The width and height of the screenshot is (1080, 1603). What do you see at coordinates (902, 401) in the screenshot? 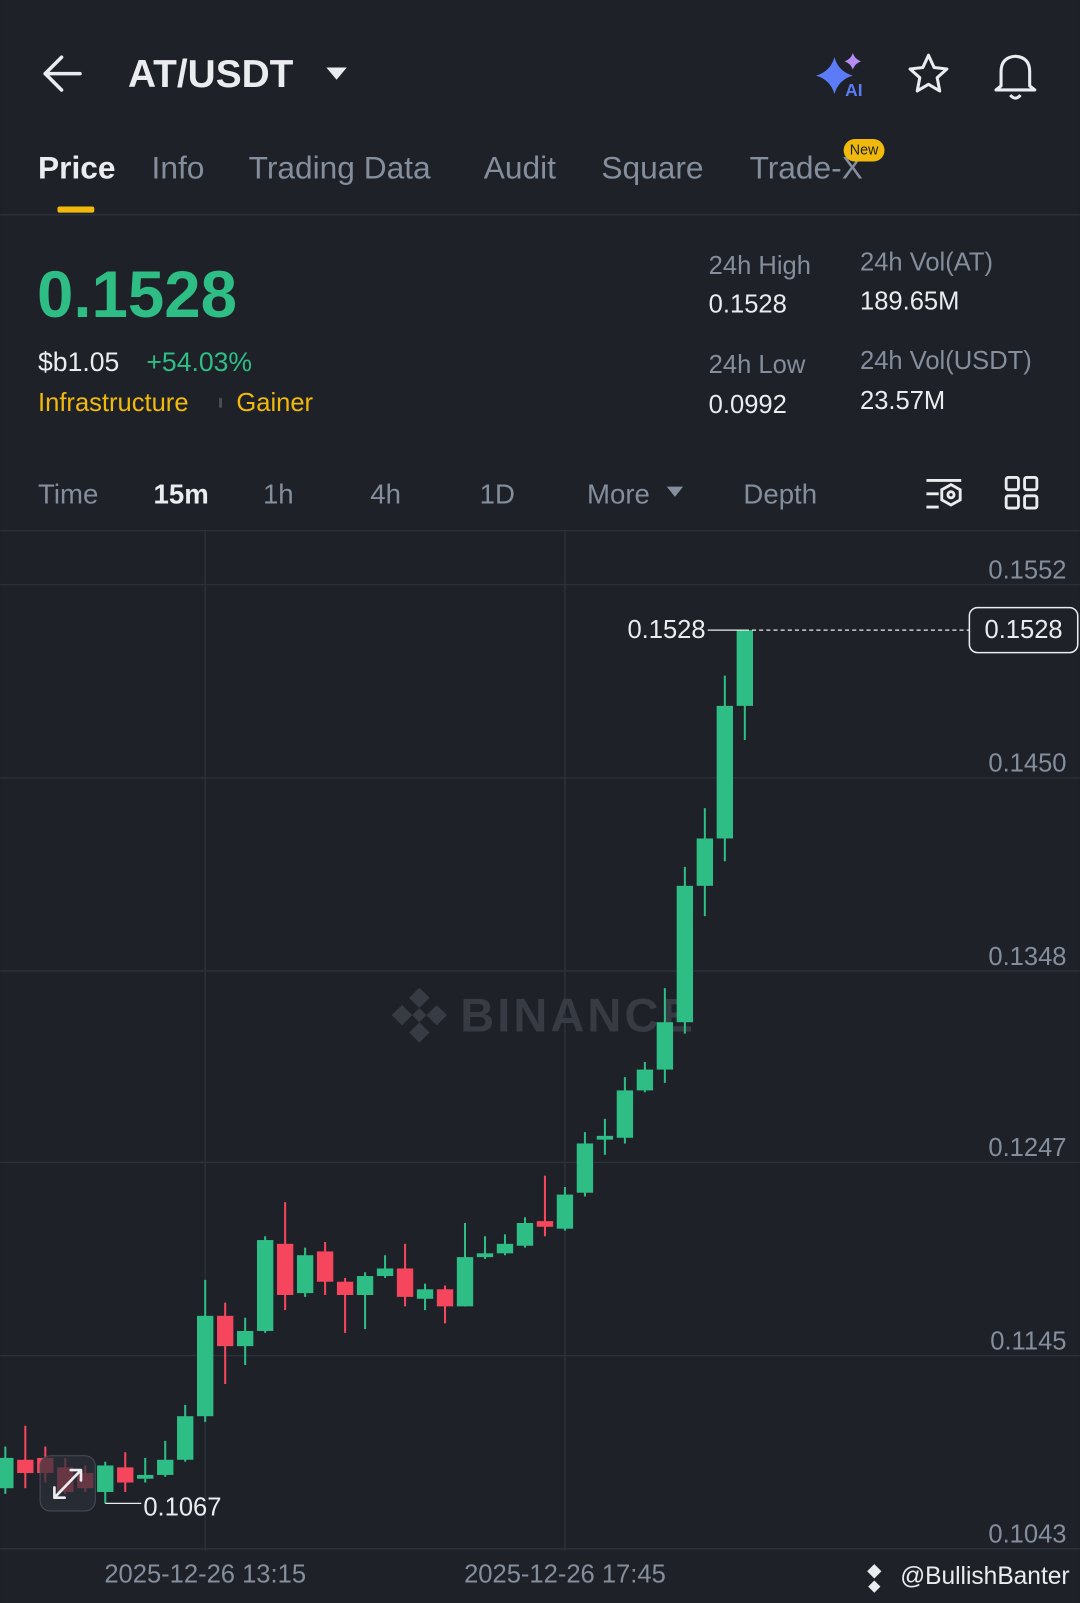
I see `stat-value: 23.57M` at bounding box center [902, 401].